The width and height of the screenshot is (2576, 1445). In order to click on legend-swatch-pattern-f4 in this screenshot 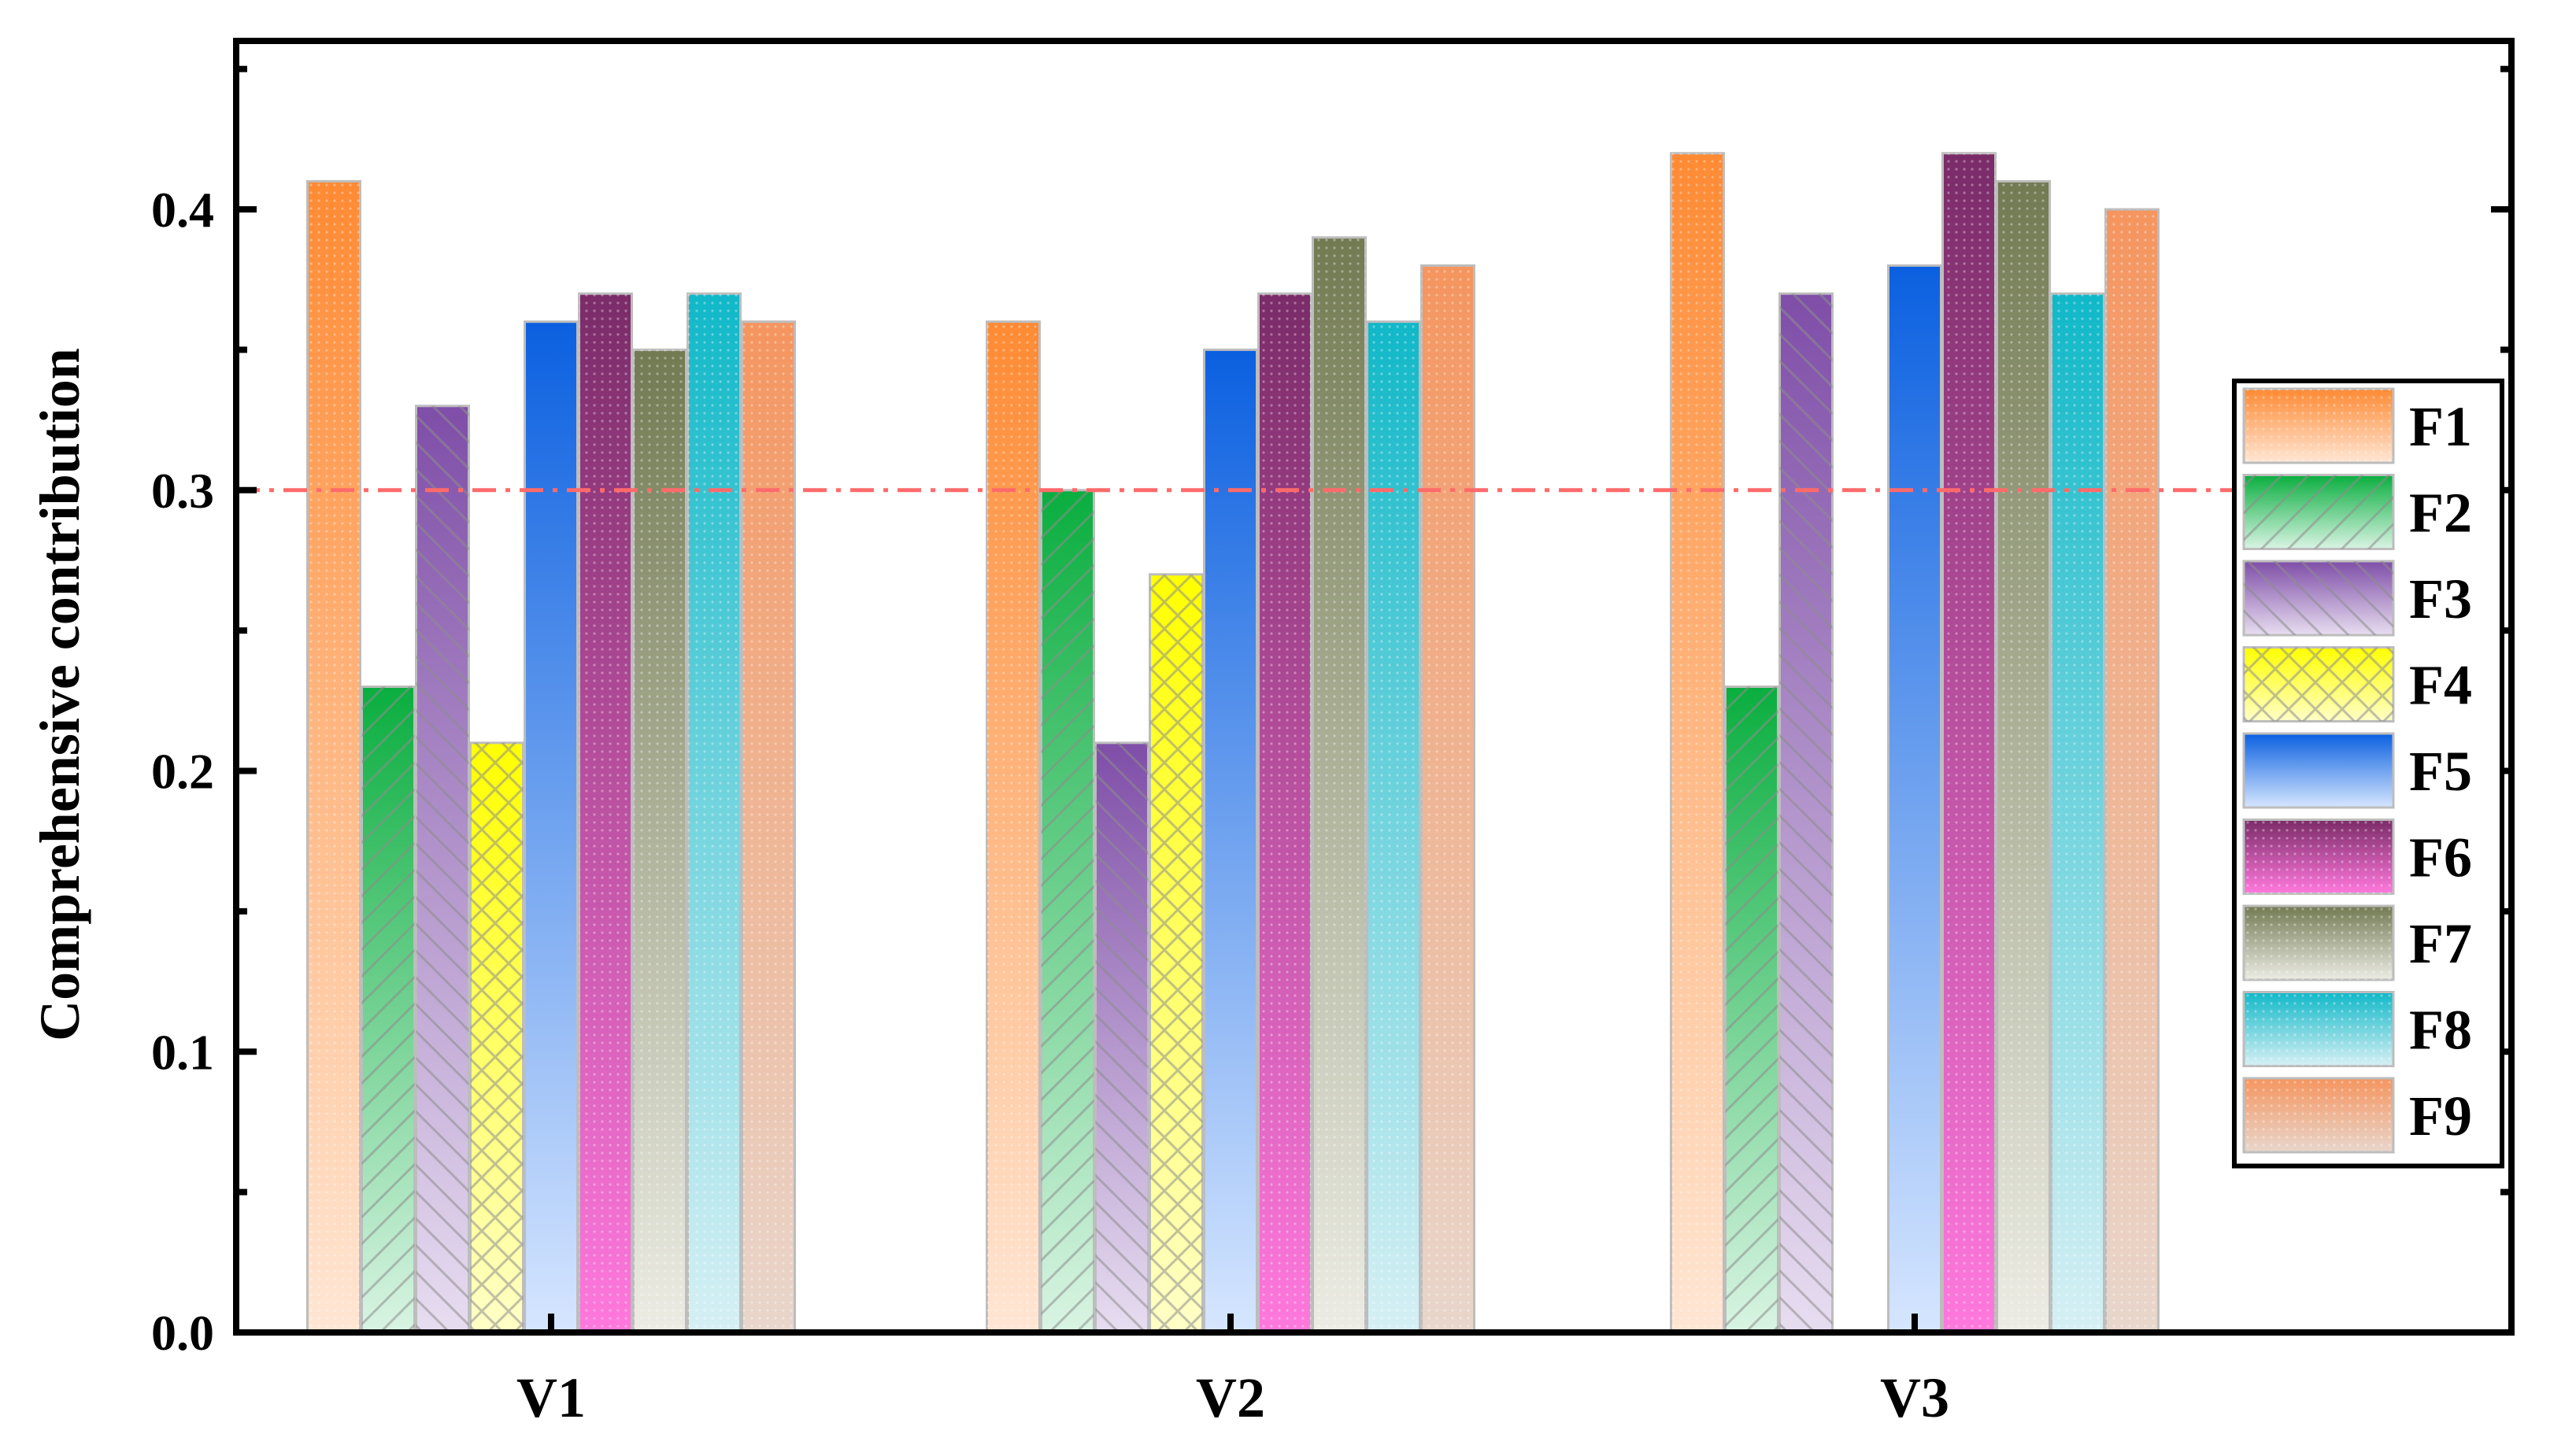, I will do `click(2318, 684)`.